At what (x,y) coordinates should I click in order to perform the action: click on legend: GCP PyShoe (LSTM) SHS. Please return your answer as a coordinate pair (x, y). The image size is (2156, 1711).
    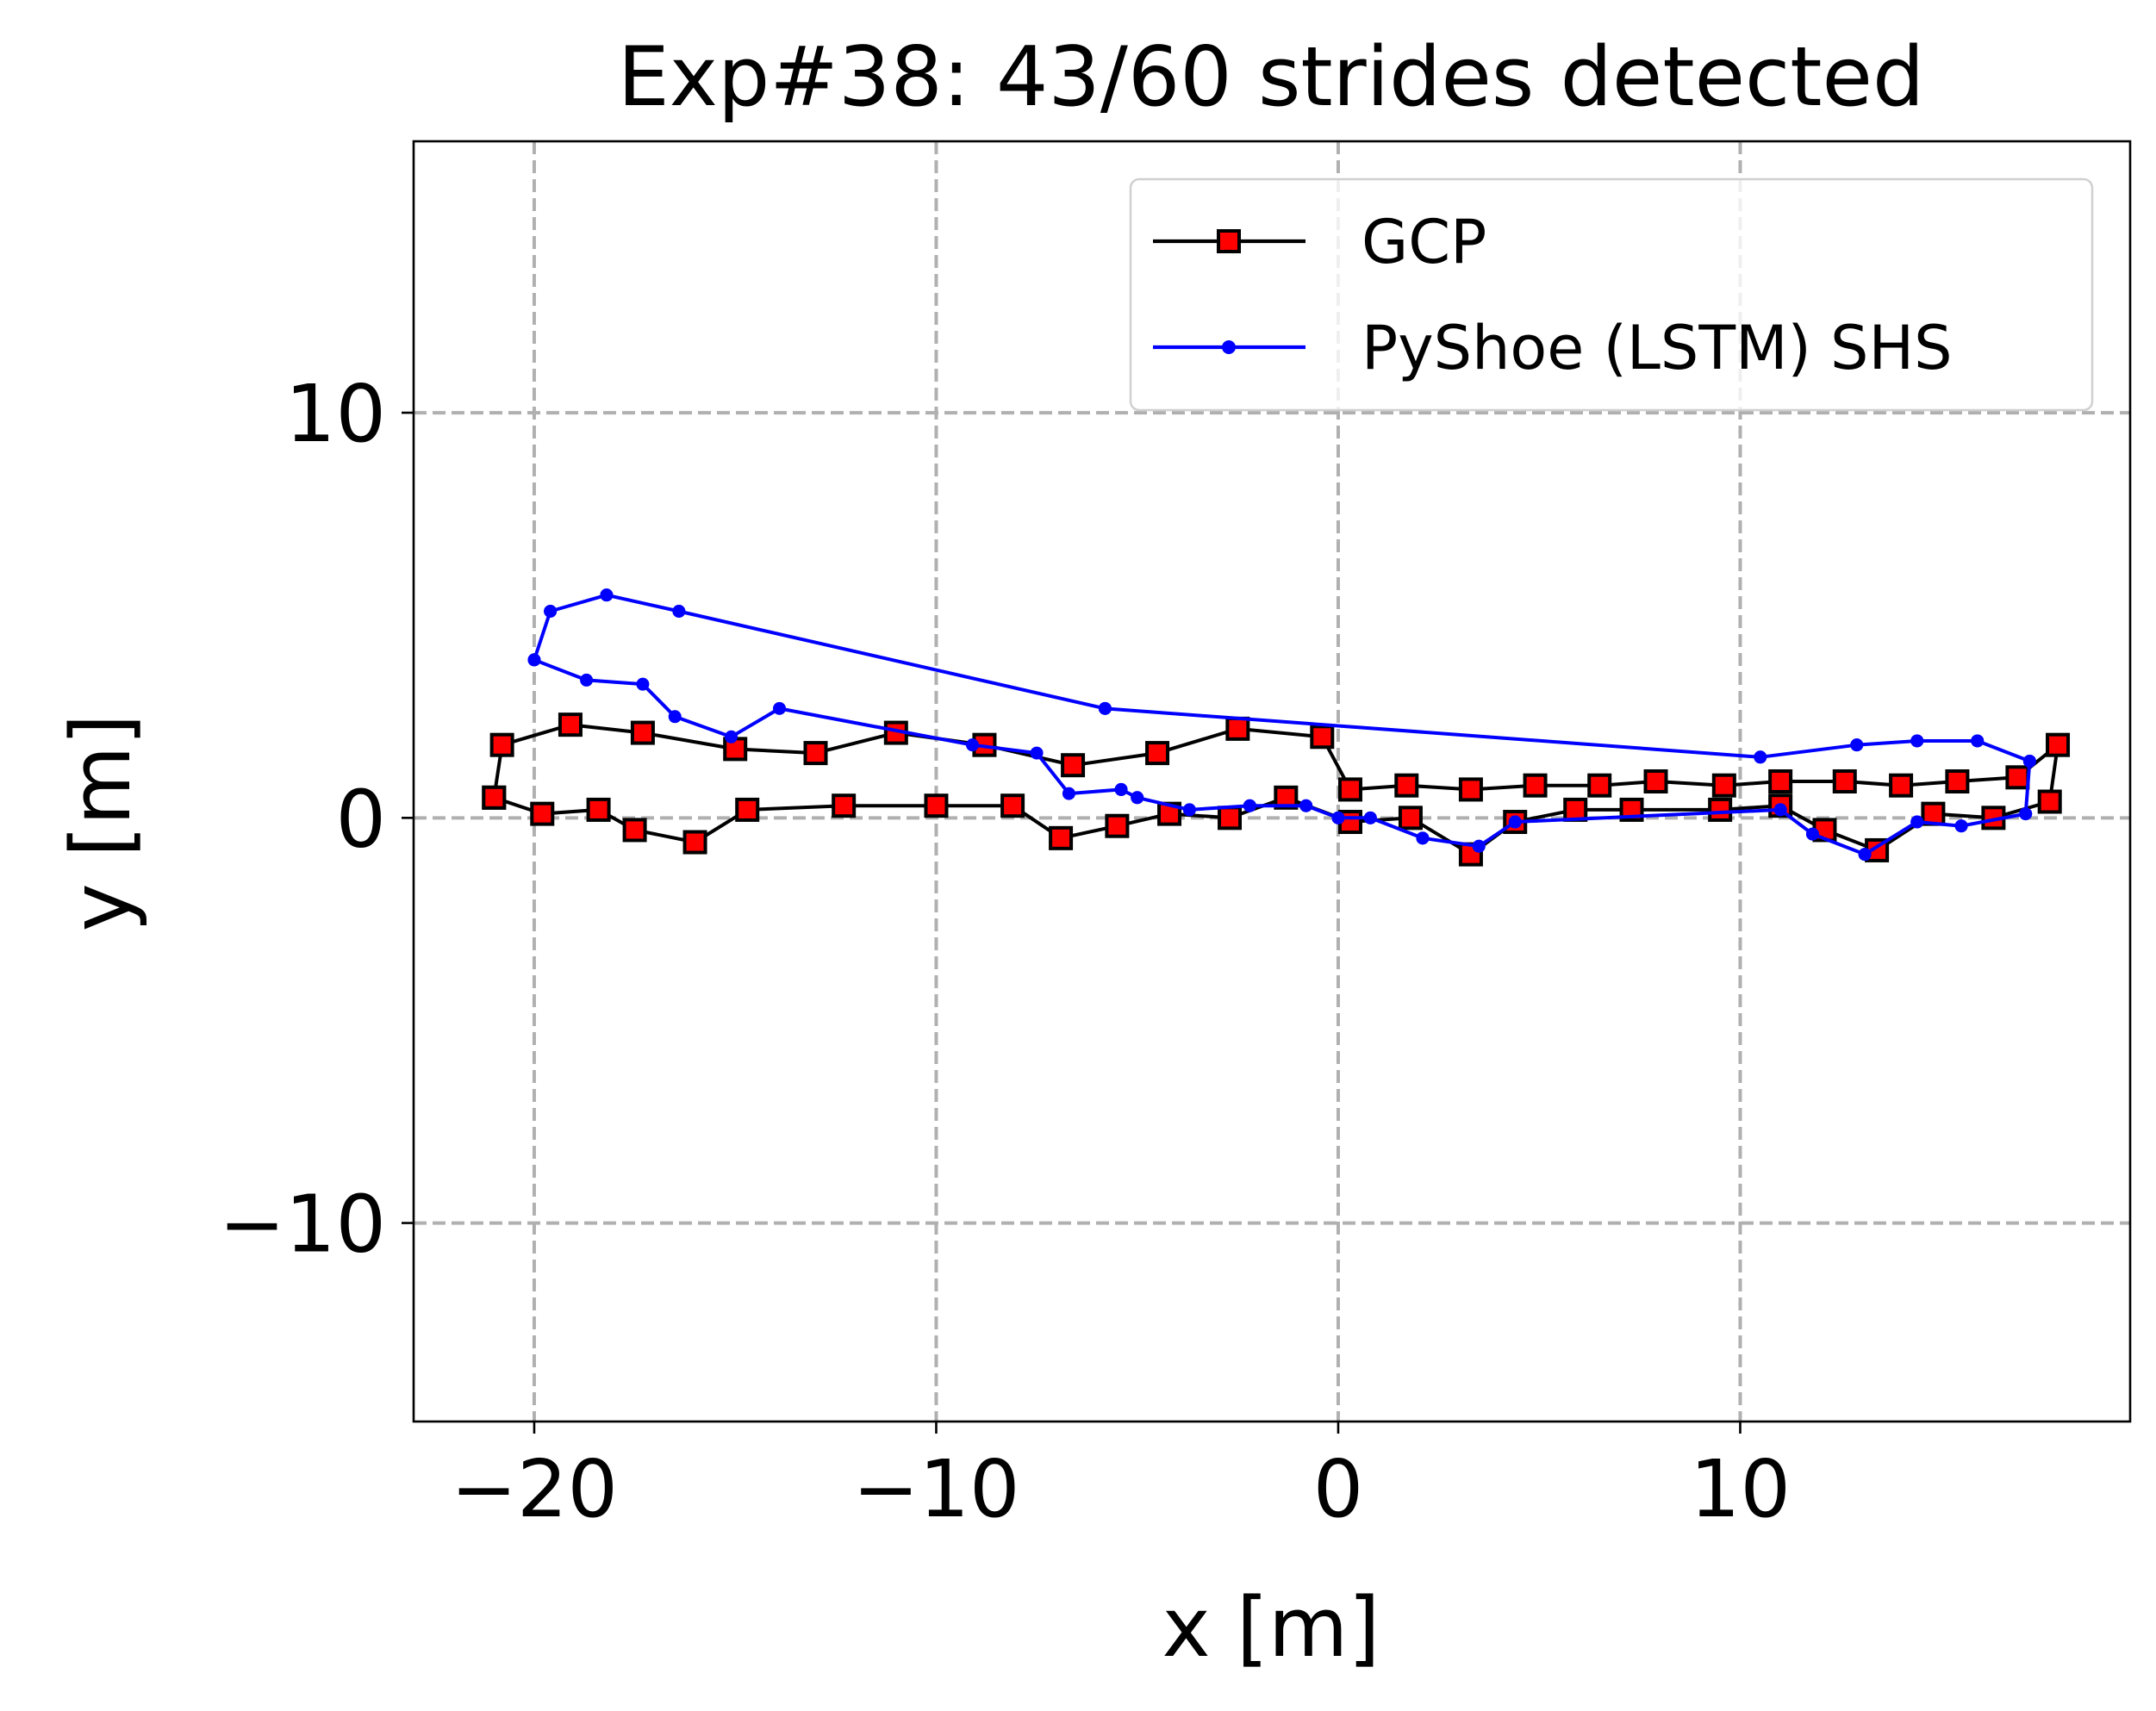
    Looking at the image, I should click on (1611, 294).